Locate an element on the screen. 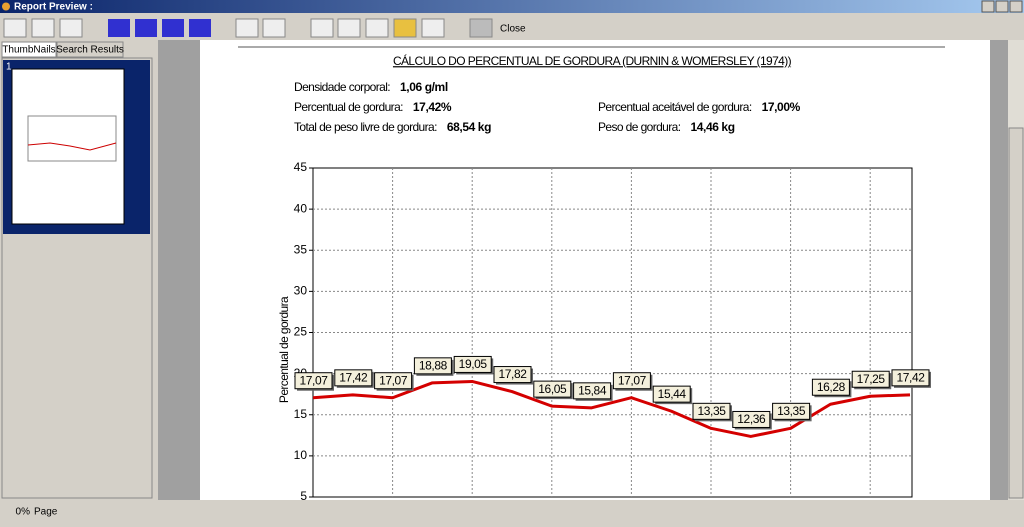 The width and height of the screenshot is (1024, 527). close-window is located at coordinates (1016, 6).